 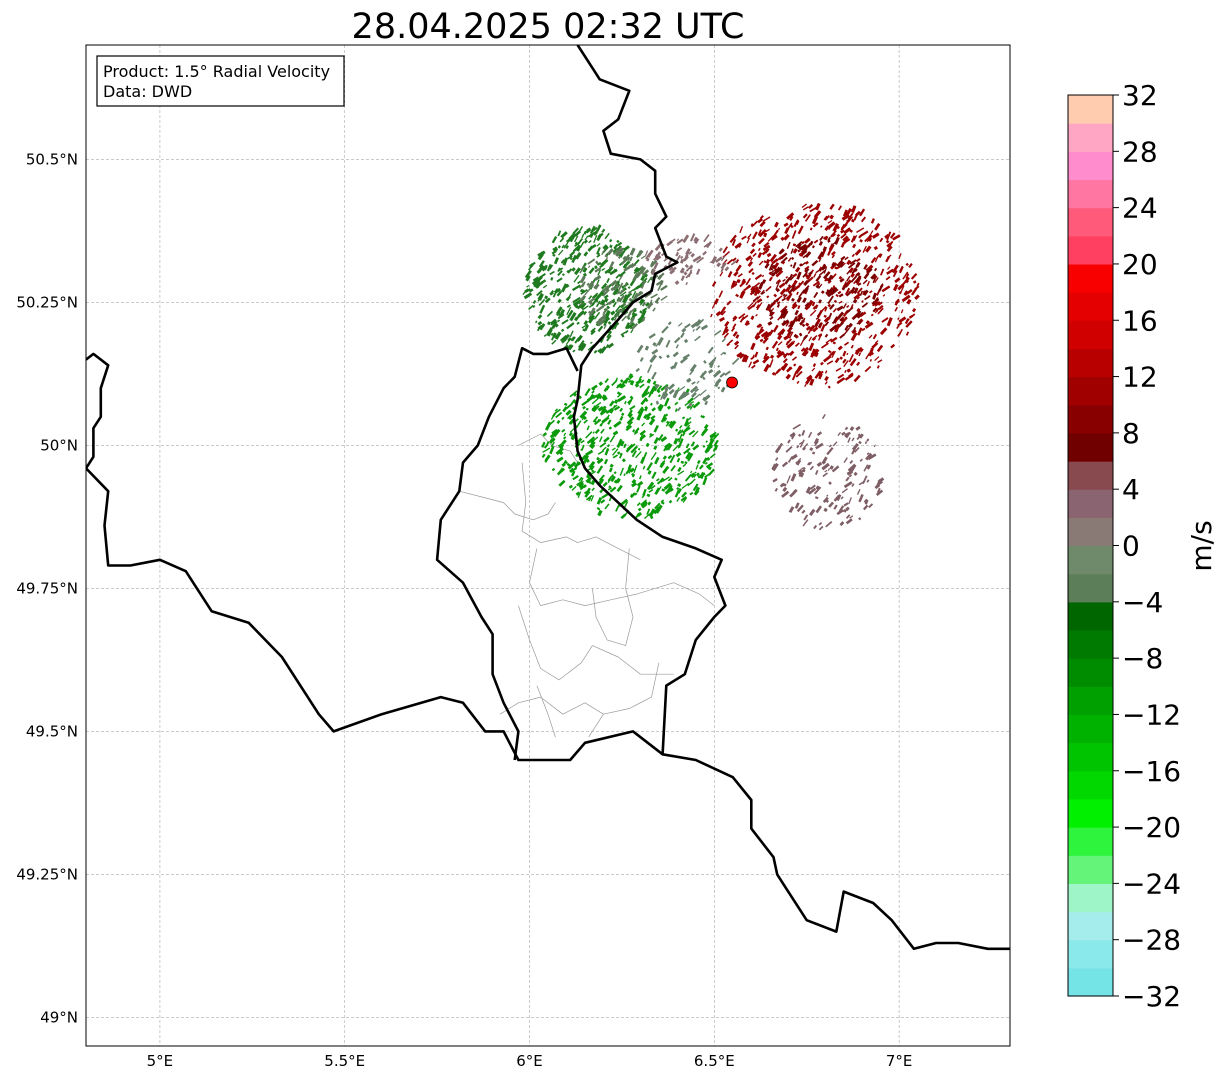 I want to click on colorbar-swatches, so click(x=1090, y=546).